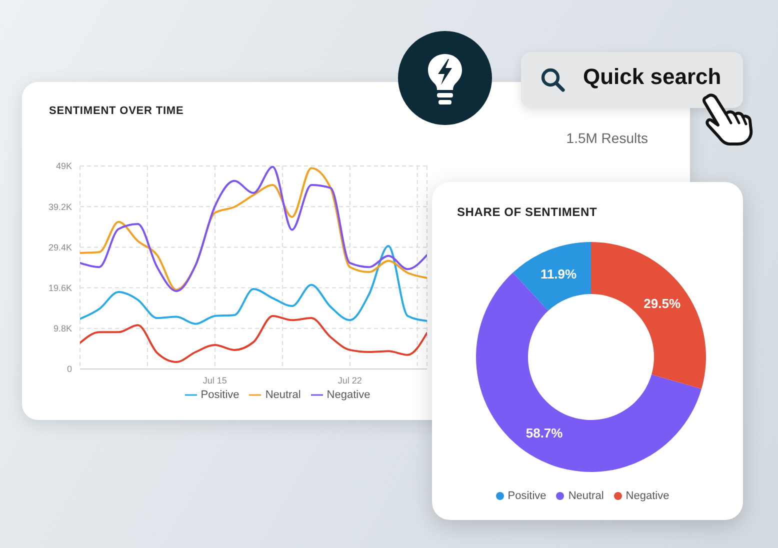  Describe the element at coordinates (60, 207) in the screenshot. I see `y-tick-label: 39.2K` at that location.